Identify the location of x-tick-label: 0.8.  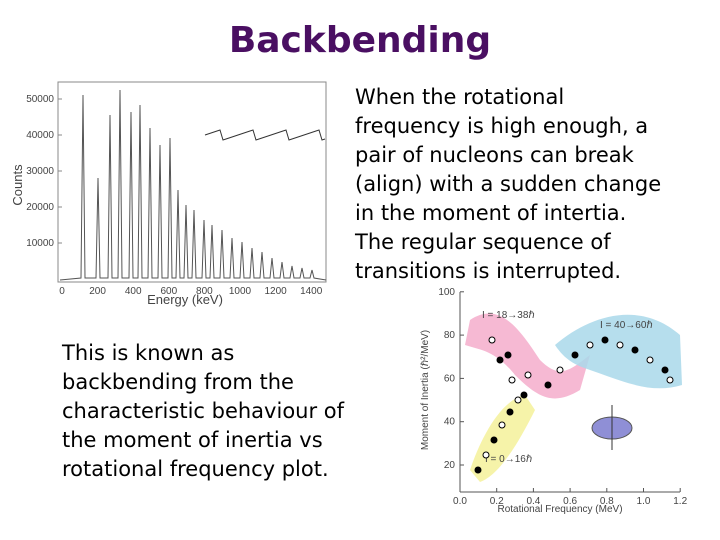
(607, 501).